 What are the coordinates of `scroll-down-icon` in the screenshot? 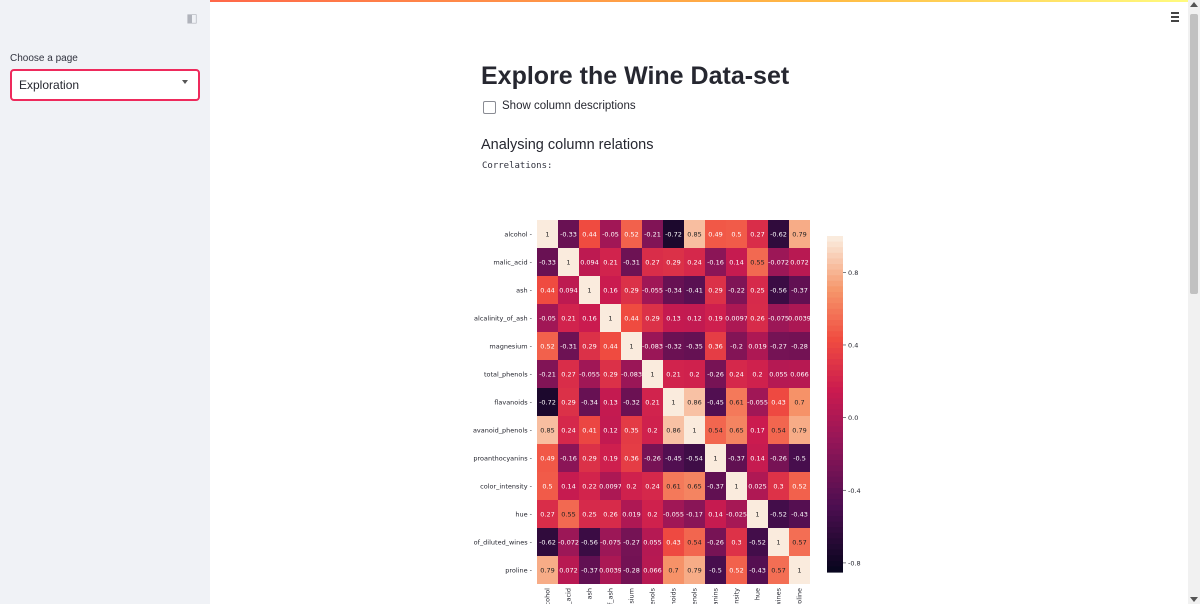 It's located at (1194, 599).